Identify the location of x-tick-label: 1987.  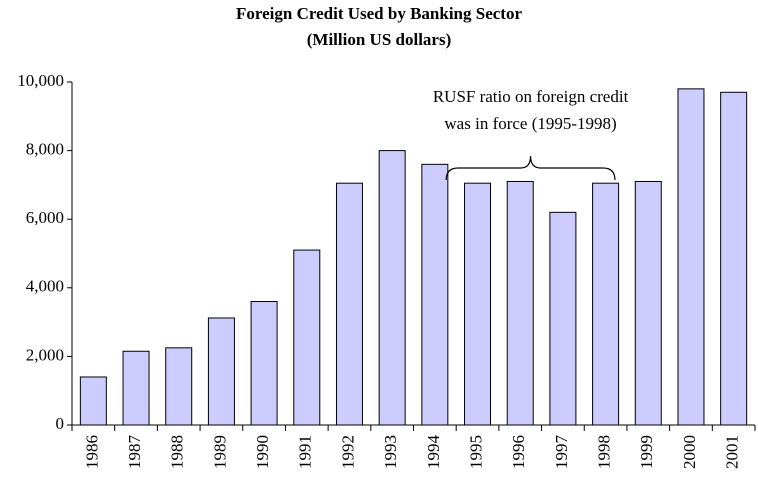
(134, 452).